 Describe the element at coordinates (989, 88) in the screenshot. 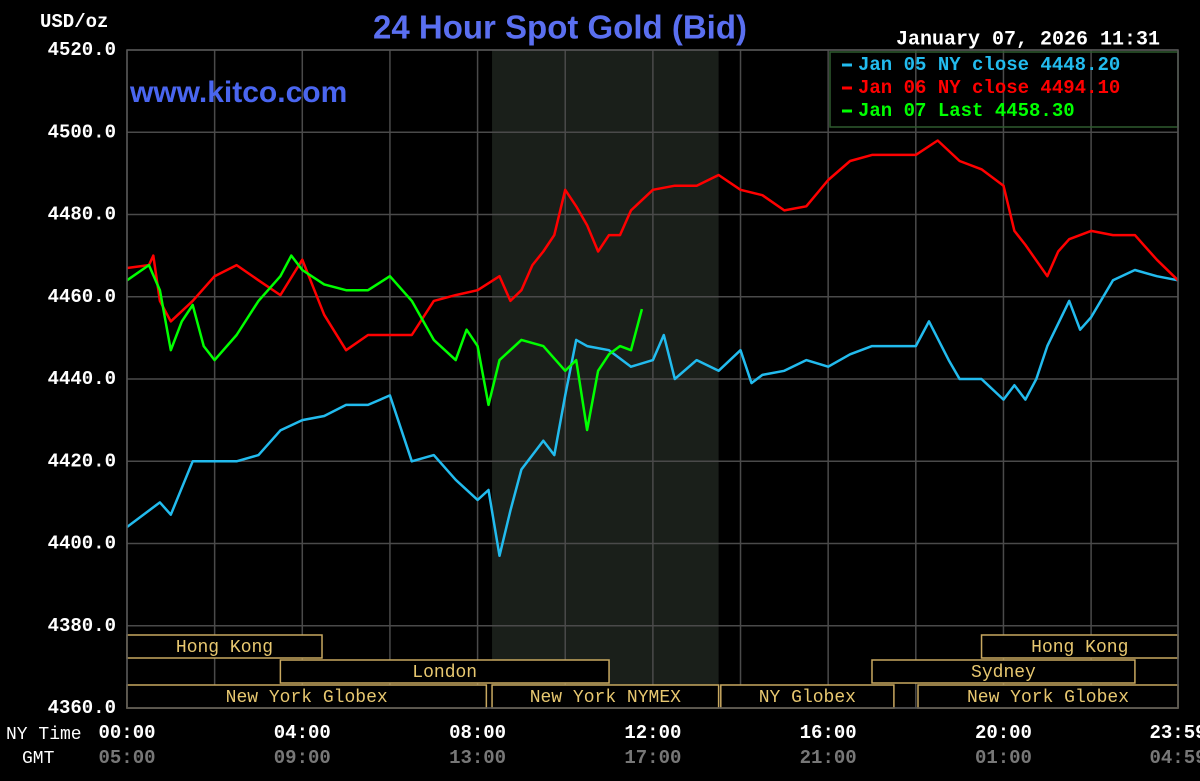

I see `legend-label: Jan 06 NY close 4494.10` at that location.